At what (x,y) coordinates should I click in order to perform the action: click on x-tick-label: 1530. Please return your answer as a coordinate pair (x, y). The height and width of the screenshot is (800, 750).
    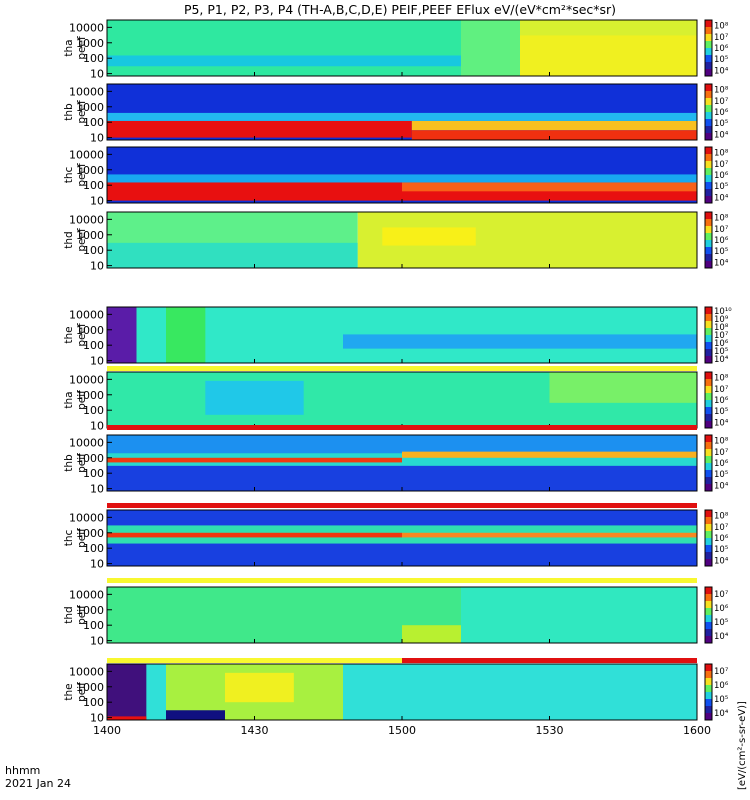
    Looking at the image, I should click on (550, 730).